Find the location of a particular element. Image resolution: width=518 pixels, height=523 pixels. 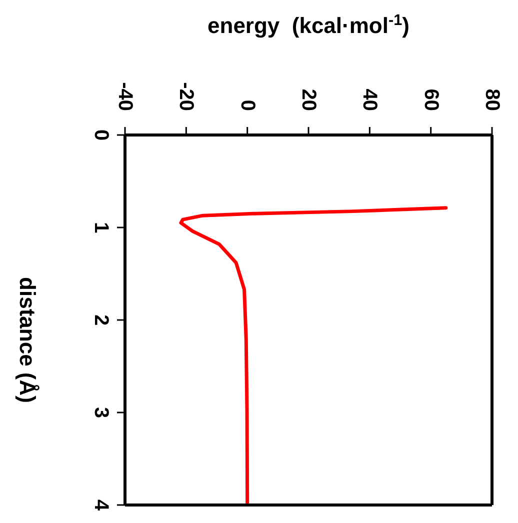

y-tick-label: 2 is located at coordinates (101, 320).